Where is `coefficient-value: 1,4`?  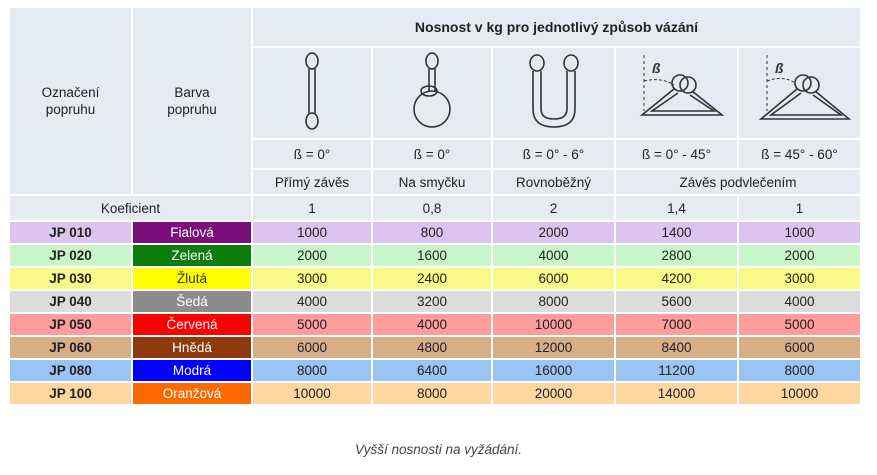 coefficient-value: 1,4 is located at coordinates (676, 208).